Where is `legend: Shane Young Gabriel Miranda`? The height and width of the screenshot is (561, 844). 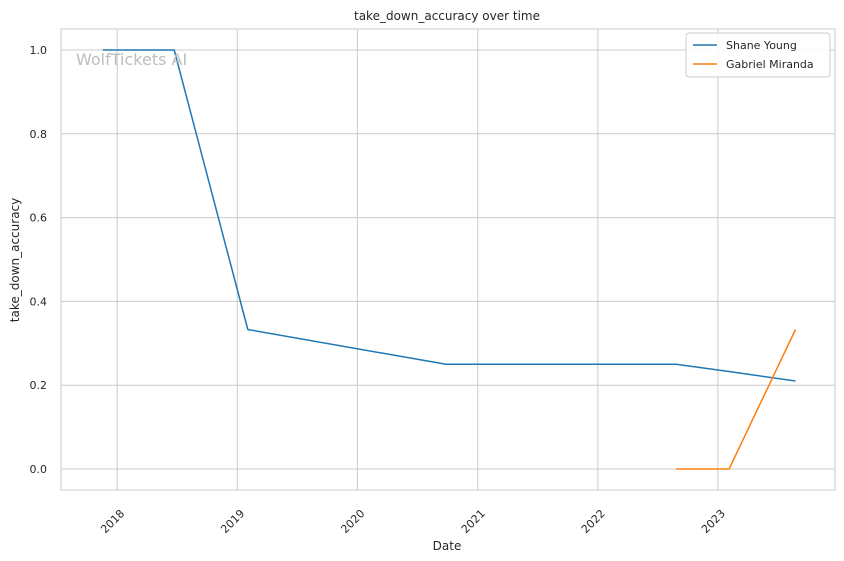 legend: Shane Young Gabriel Miranda is located at coordinates (758, 55).